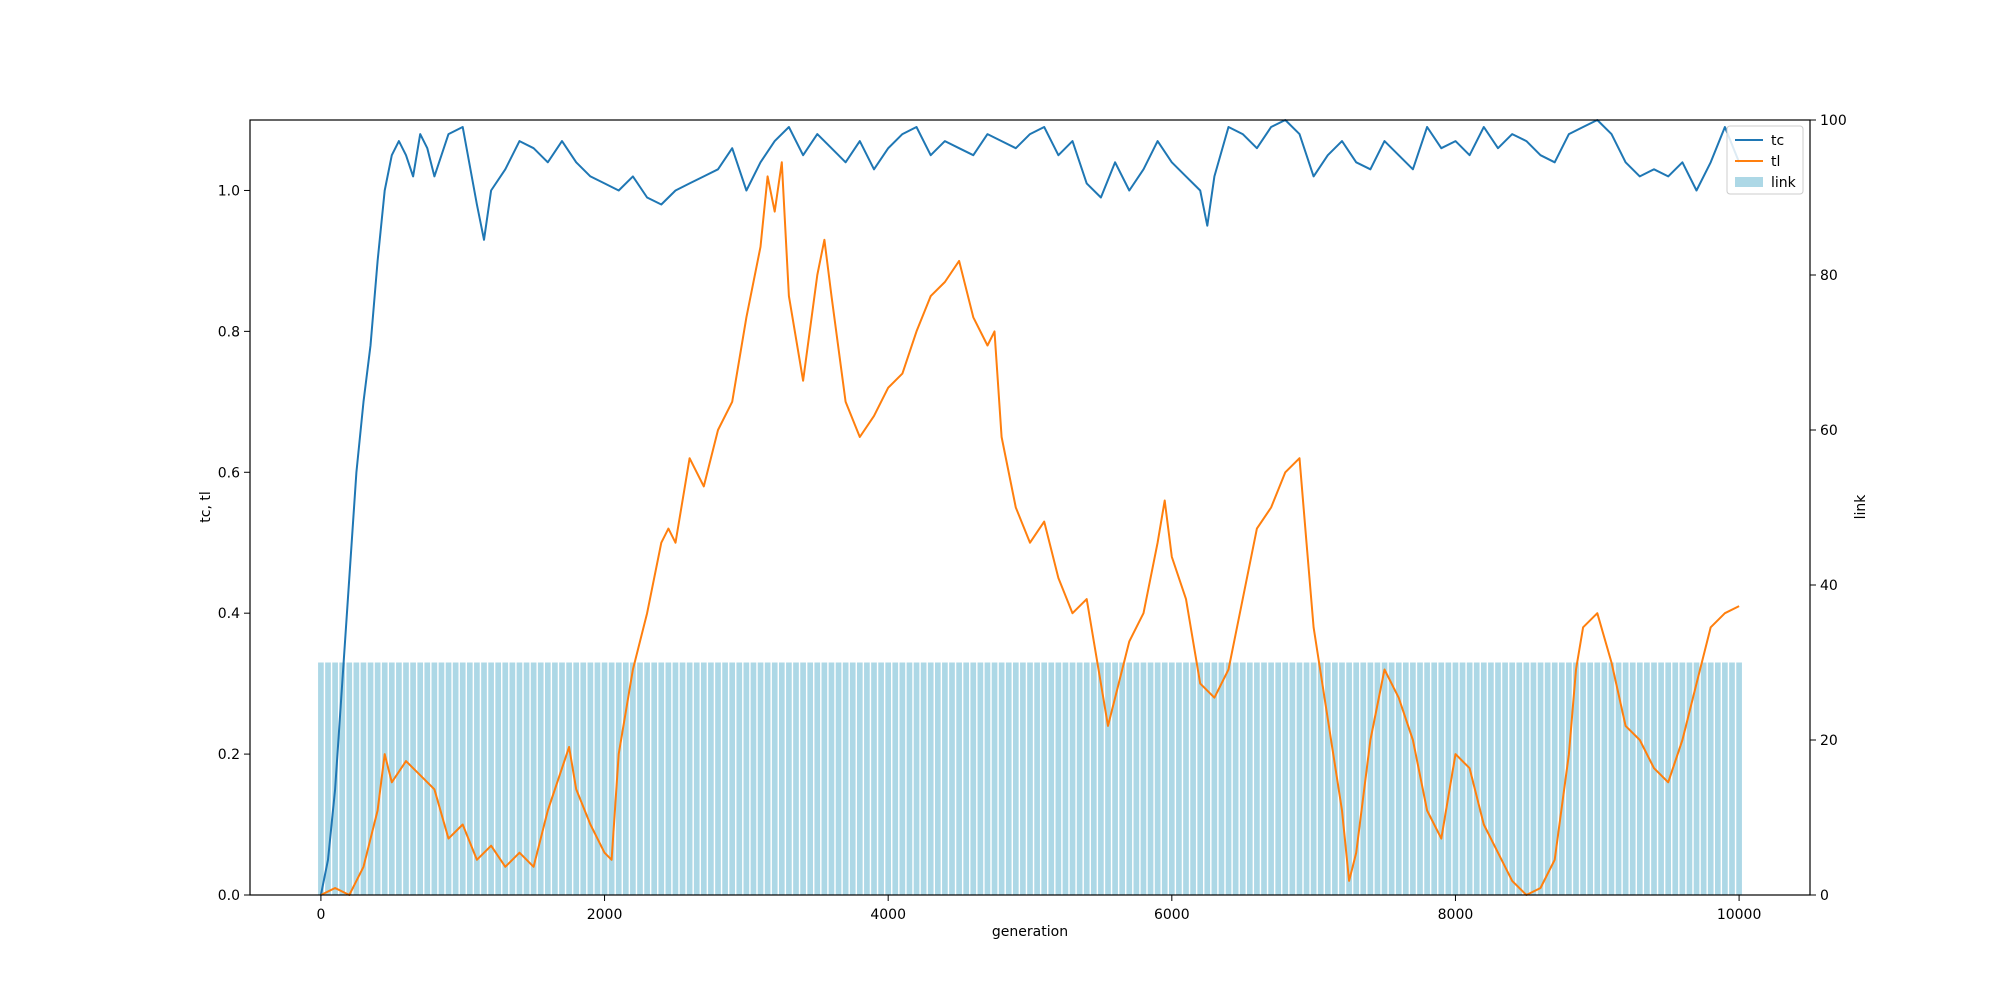  I want to click on legend-label-link: link, so click(1784, 183).